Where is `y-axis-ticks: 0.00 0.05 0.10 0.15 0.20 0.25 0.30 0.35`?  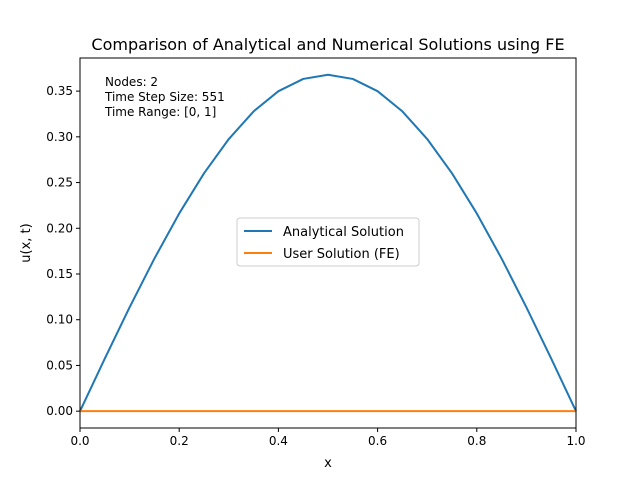
y-axis-ticks: 0.00 0.05 0.10 0.15 0.20 0.25 0.30 0.35 is located at coordinates (63, 251).